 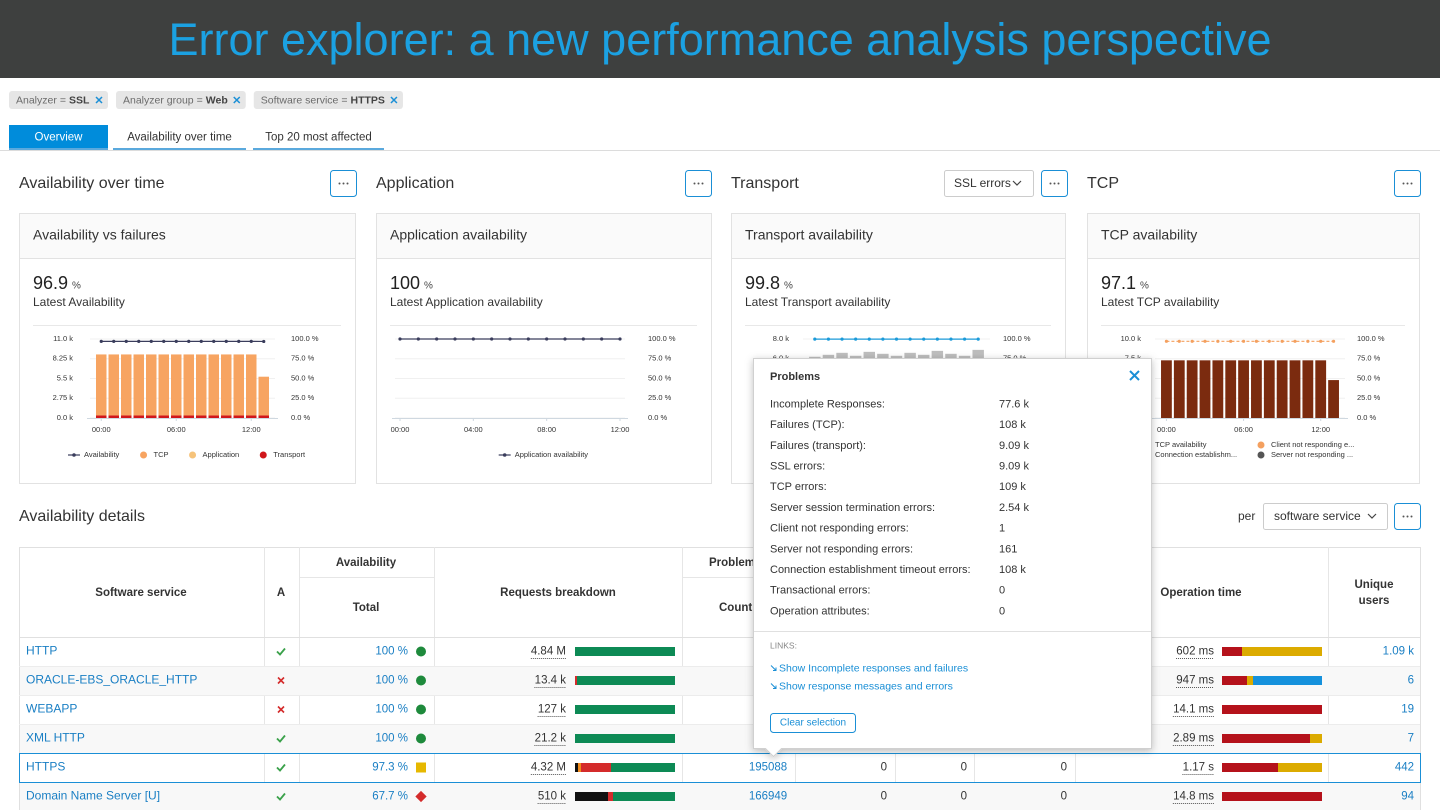 What do you see at coordinates (765, 183) in the screenshot?
I see `section-title: Transport` at bounding box center [765, 183].